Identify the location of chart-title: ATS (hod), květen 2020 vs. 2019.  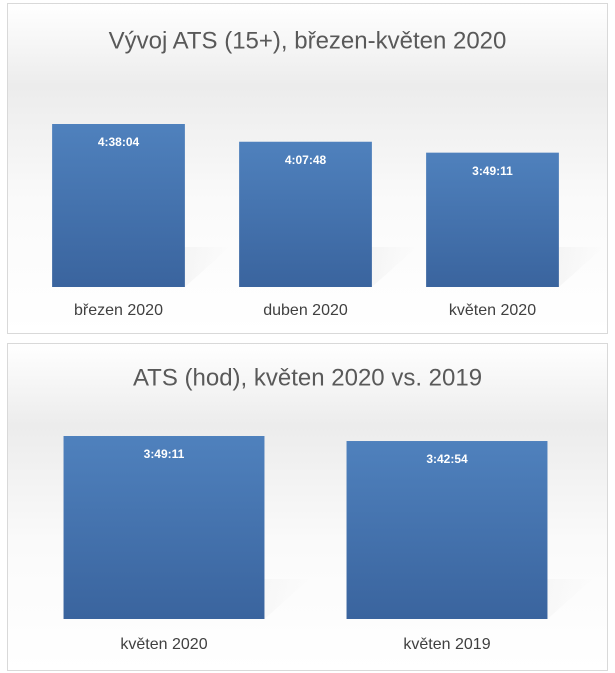
(307, 377).